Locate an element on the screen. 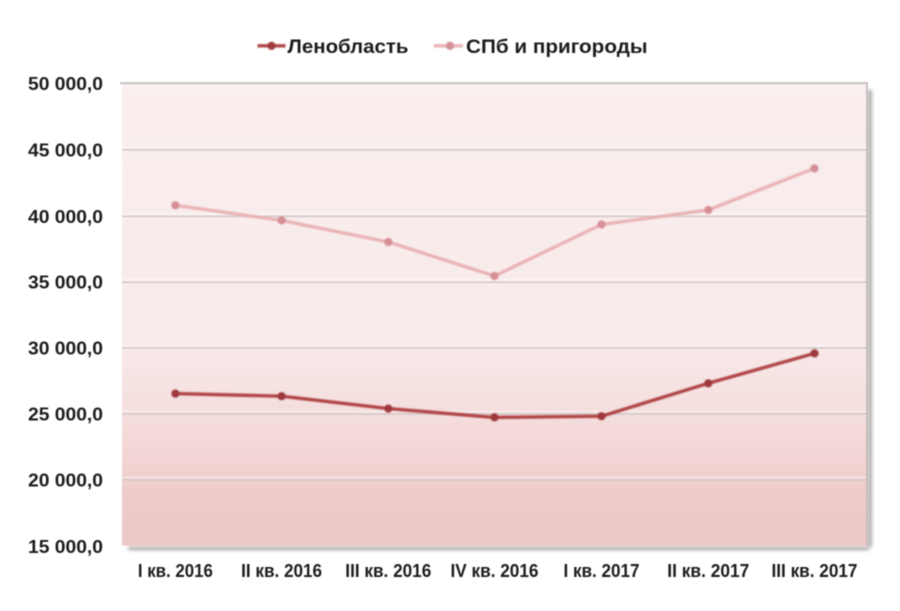 The width and height of the screenshot is (900, 611). svg-text: Ленобласть is located at coordinates (348, 47).